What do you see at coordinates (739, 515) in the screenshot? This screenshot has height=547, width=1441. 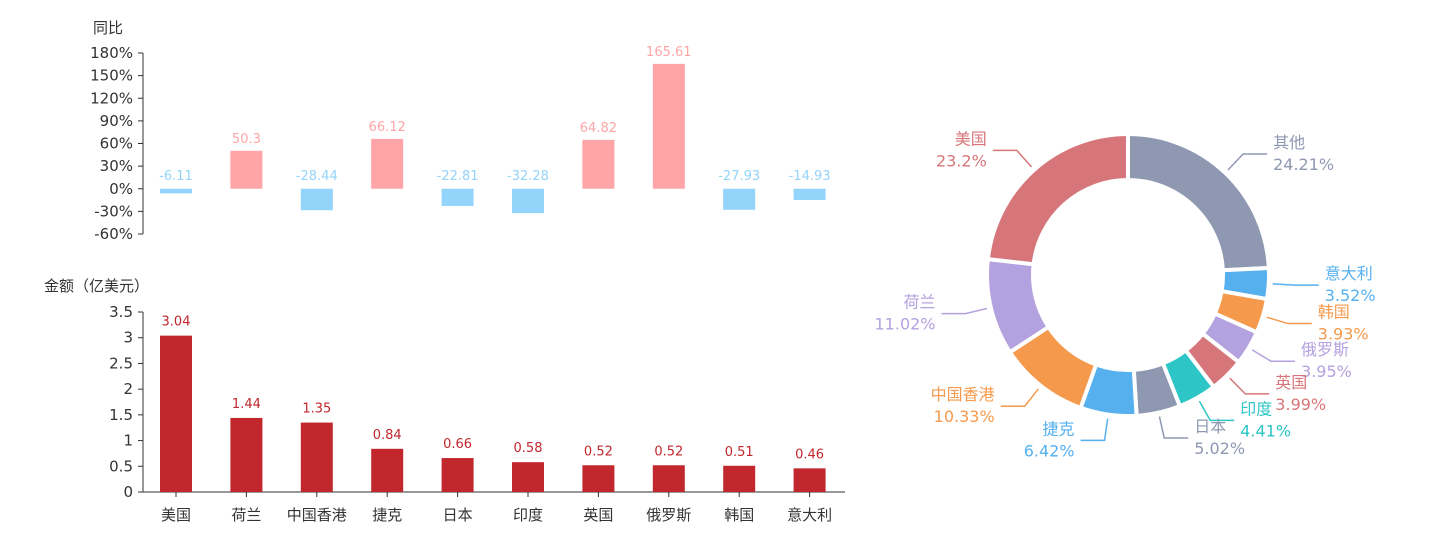 I see `category-label: 韩国` at bounding box center [739, 515].